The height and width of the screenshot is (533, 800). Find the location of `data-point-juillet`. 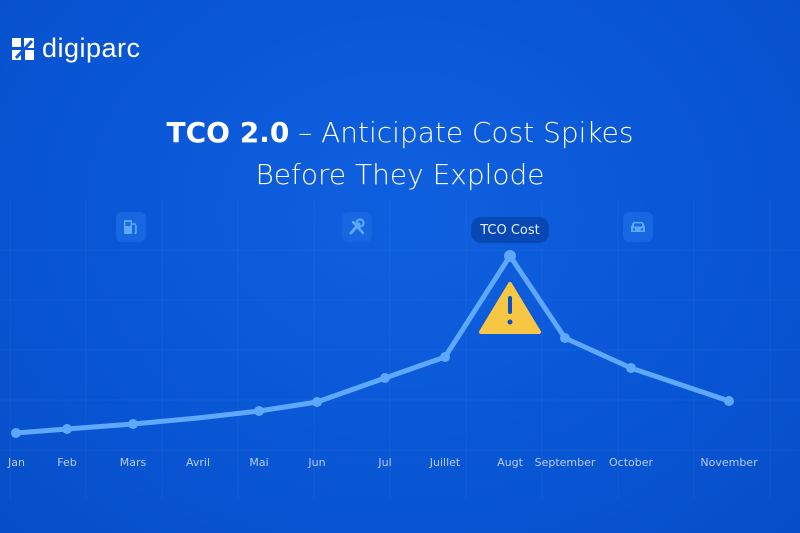

data-point-juillet is located at coordinates (445, 357).